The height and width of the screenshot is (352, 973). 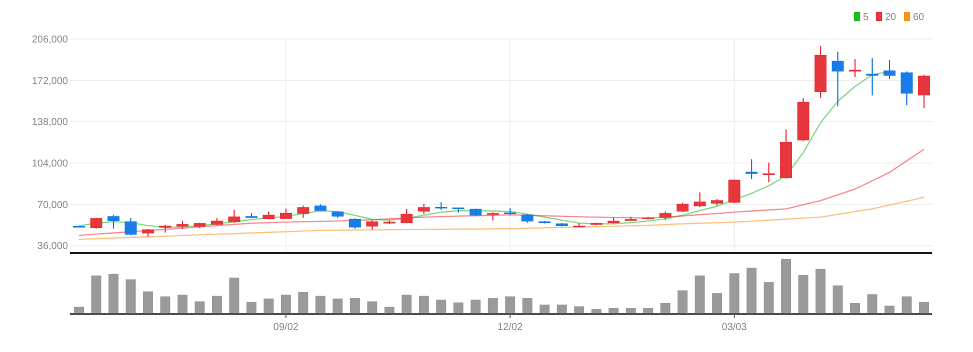 I want to click on legend-label: 20, so click(x=891, y=17).